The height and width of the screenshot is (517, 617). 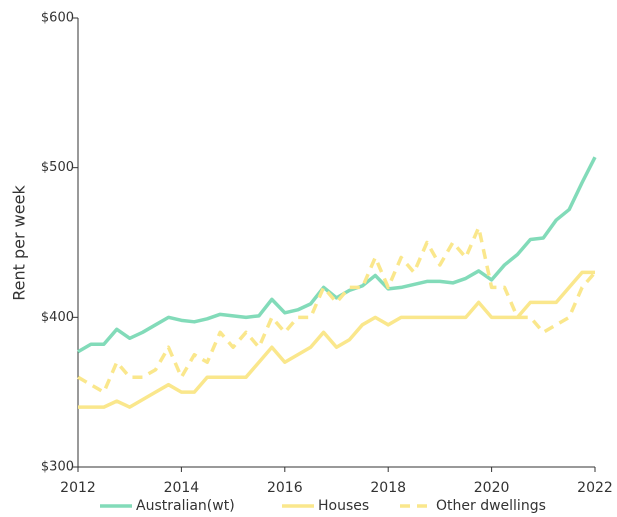 What do you see at coordinates (57, 317) in the screenshot?
I see `y-tick-label: $400` at bounding box center [57, 317].